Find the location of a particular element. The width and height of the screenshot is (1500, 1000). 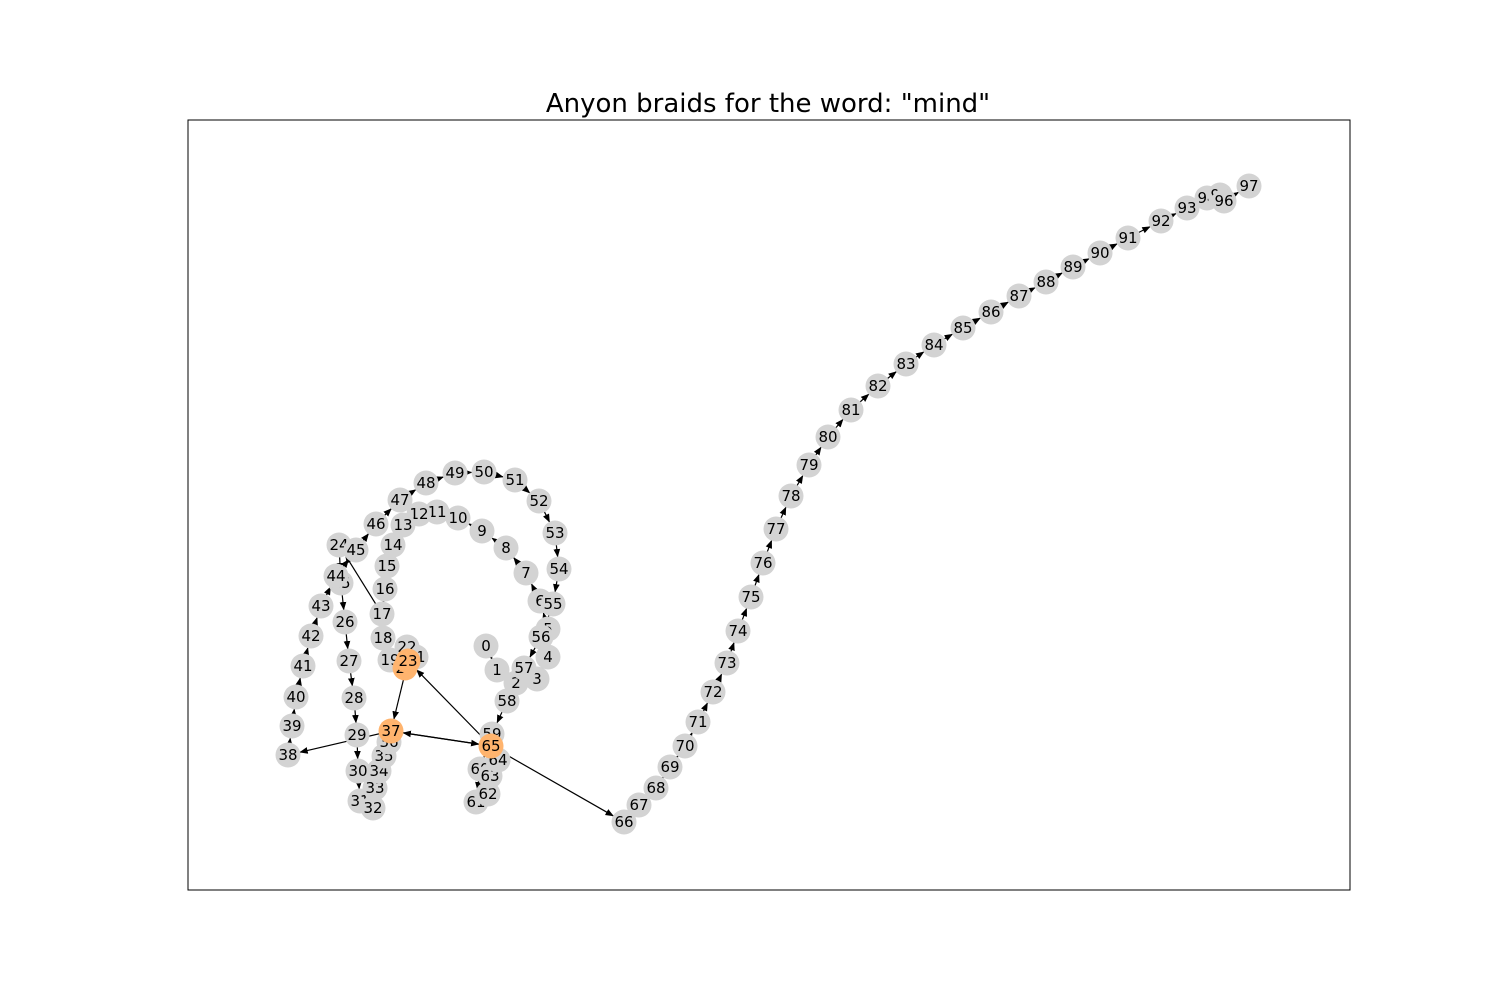

node-69: 69 is located at coordinates (670, 767).